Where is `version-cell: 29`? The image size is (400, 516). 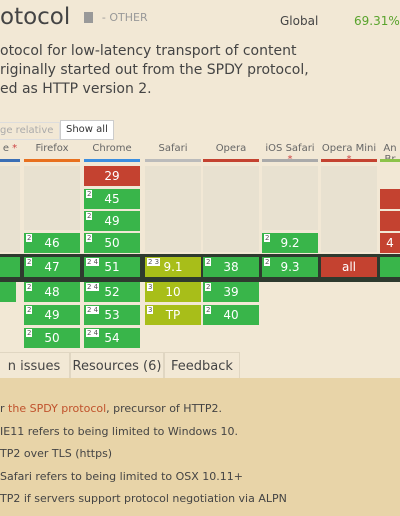
version-cell: 29 is located at coordinates (112, 176).